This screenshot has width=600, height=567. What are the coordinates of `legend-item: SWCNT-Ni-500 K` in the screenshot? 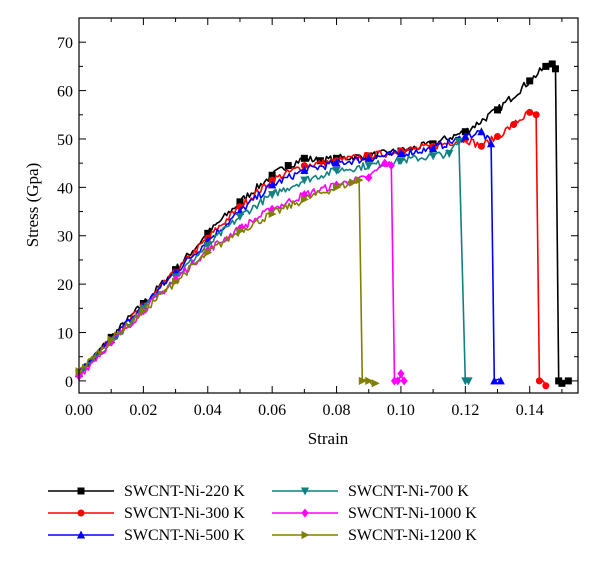 It's located at (146, 535).